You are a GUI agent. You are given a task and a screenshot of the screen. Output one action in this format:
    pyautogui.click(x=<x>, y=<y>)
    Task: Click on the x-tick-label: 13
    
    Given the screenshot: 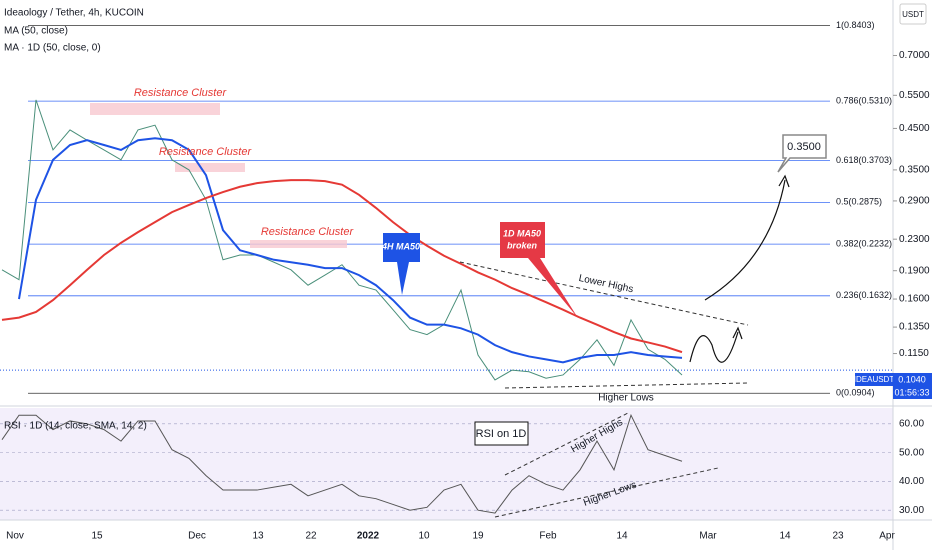 What is the action you would take?
    pyautogui.click(x=258, y=536)
    